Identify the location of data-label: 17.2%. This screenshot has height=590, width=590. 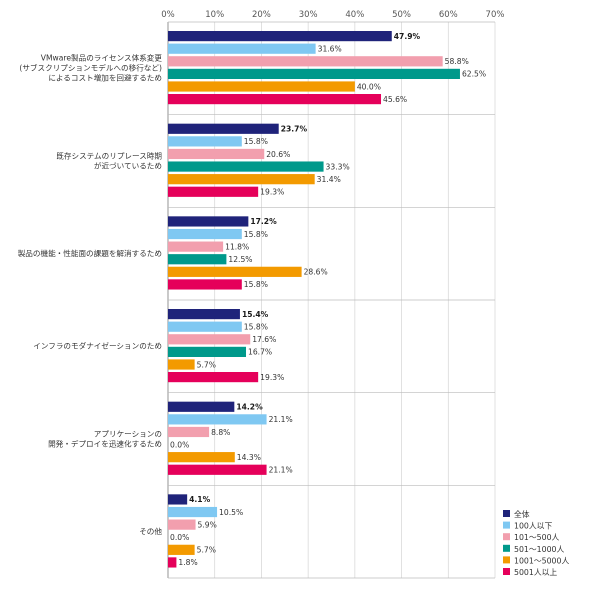
(263, 221).